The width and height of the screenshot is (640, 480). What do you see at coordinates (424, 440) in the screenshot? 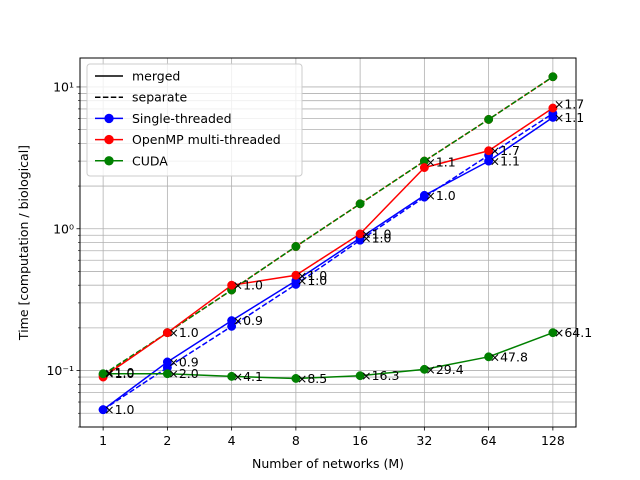
I see `x-tick-label: 32` at bounding box center [424, 440].